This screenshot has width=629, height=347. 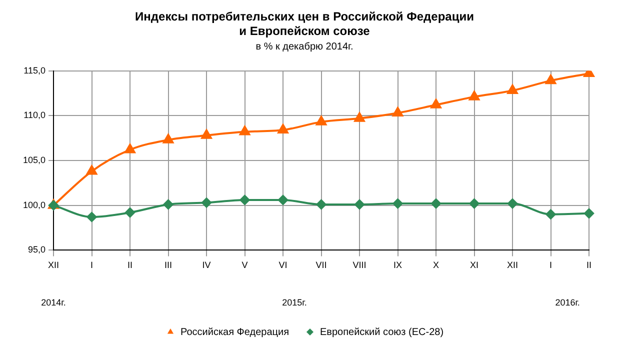 What do you see at coordinates (474, 265) in the screenshot?
I see `x-tick-label: XI` at bounding box center [474, 265].